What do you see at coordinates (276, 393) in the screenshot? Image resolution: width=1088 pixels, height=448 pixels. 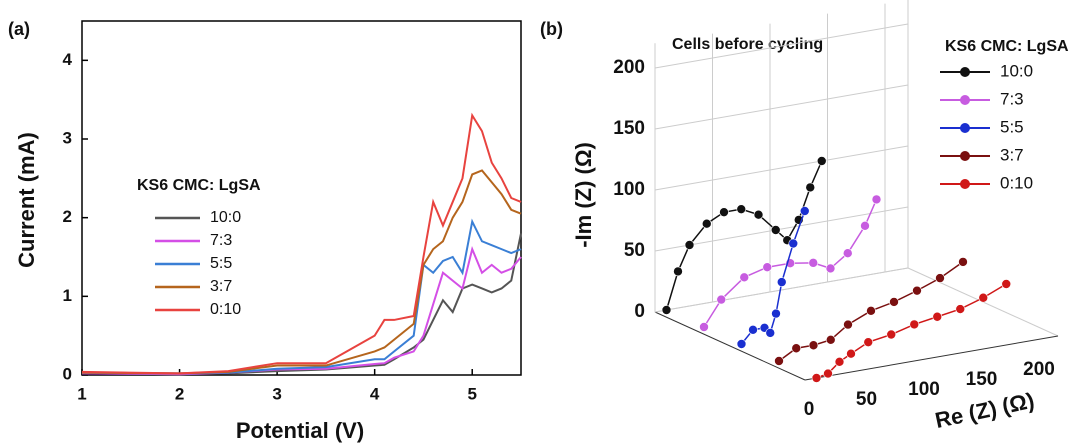 I see `x-tick-label: 3` at bounding box center [276, 393].